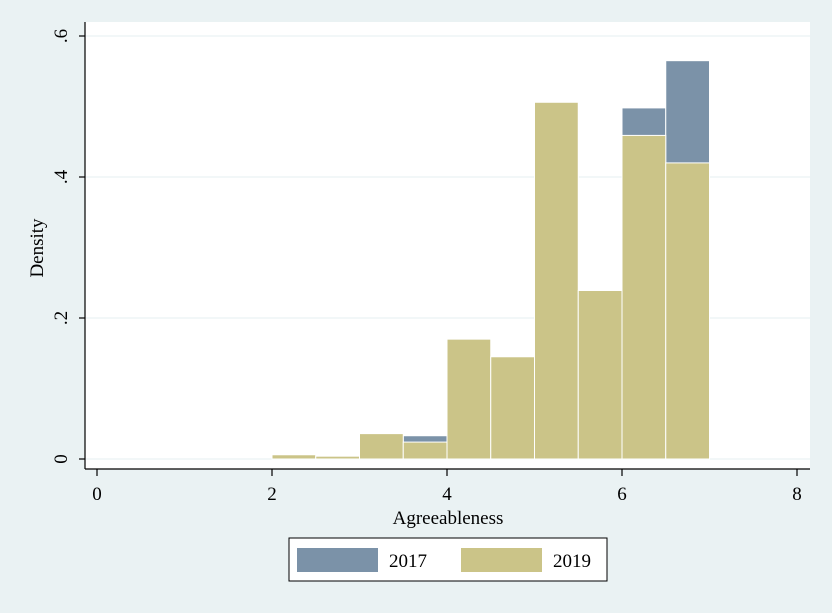  Describe the element at coordinates (572, 561) in the screenshot. I see `legend-label-2019: 2019` at that location.